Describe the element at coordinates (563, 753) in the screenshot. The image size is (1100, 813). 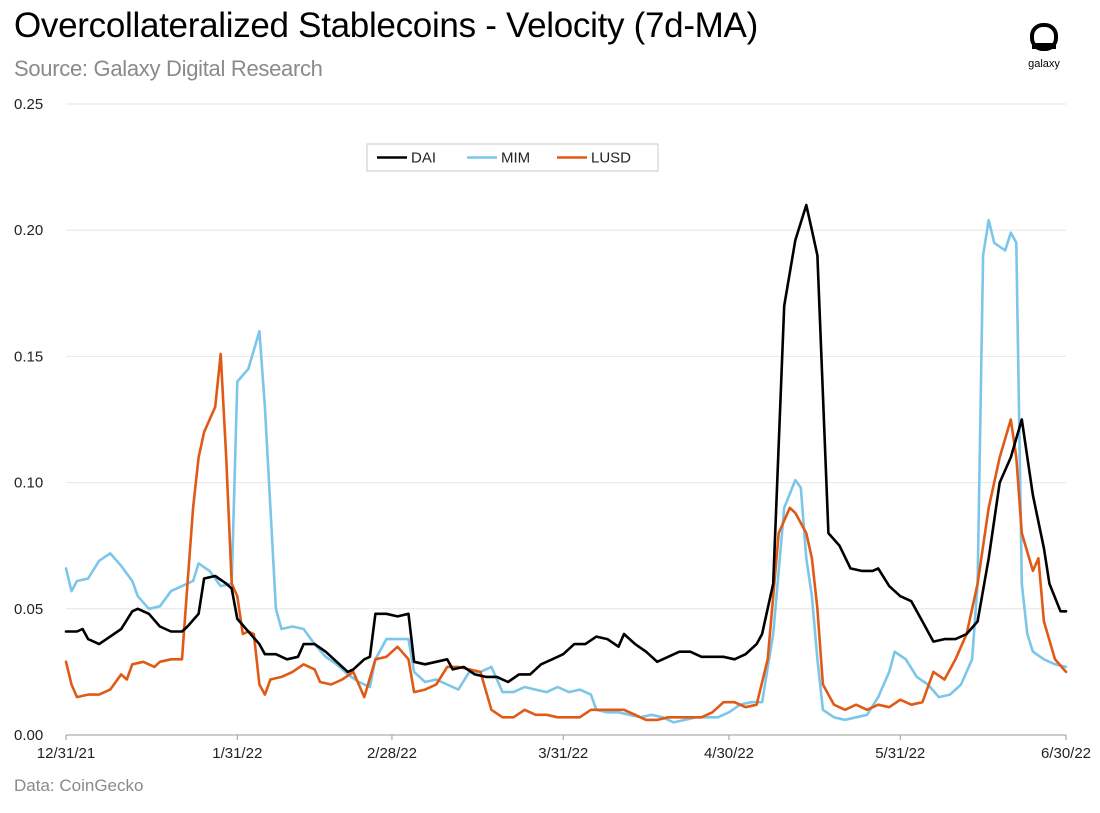
I see `x-tick-label: 3/31/22` at that location.